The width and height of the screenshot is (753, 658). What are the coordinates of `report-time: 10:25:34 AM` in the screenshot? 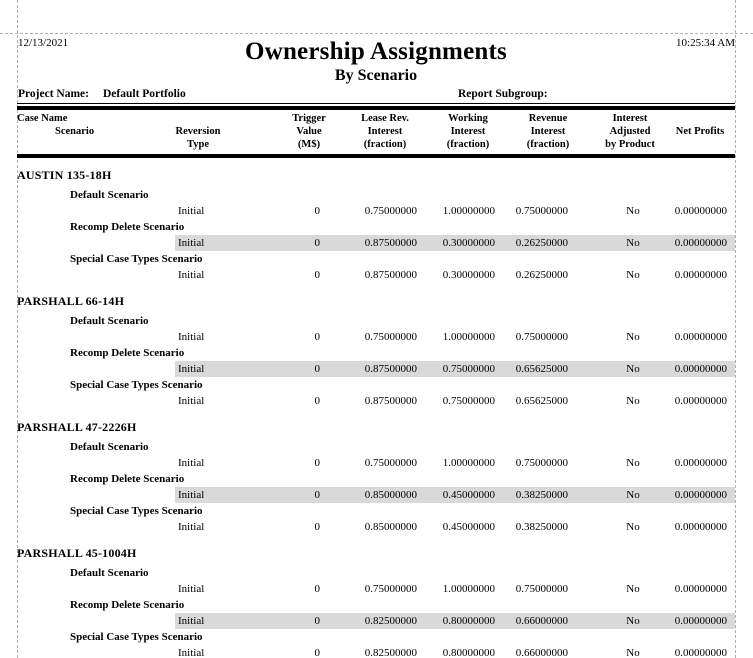 It's located at (705, 43).